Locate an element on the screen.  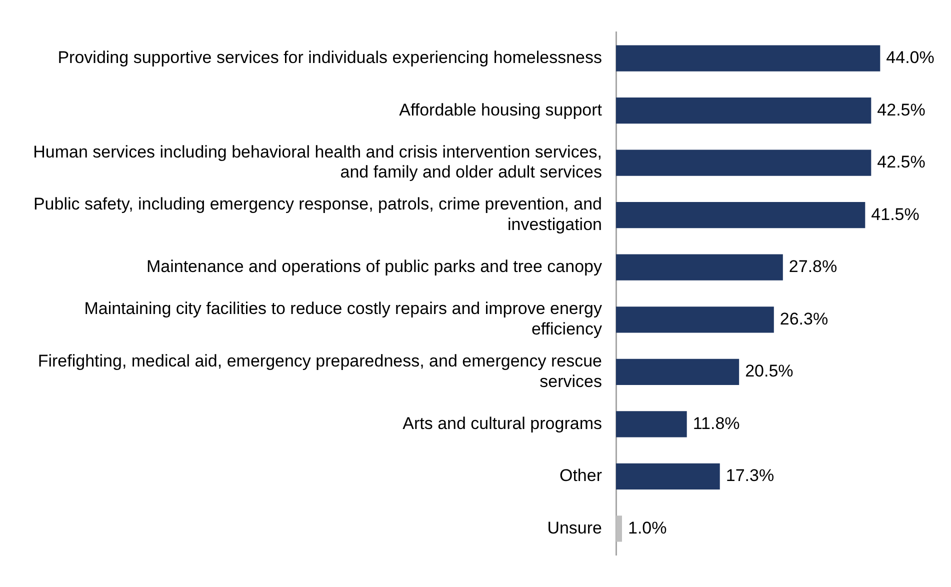
data-label: 26.3% is located at coordinates (804, 318).